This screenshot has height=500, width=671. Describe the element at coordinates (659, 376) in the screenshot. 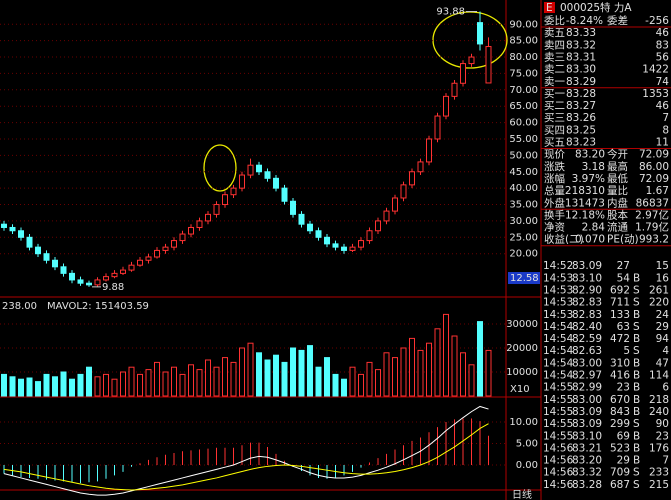

I see `trade-count: 114` at that location.